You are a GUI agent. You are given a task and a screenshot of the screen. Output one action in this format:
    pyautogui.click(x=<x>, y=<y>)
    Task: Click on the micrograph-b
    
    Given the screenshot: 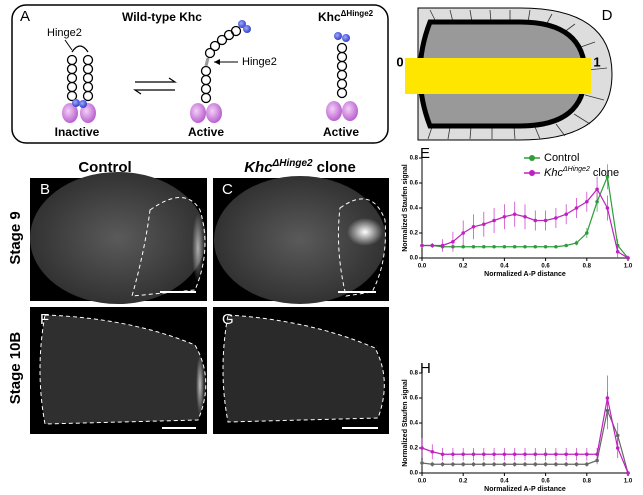 What is the action you would take?
    pyautogui.click(x=118, y=238)
    